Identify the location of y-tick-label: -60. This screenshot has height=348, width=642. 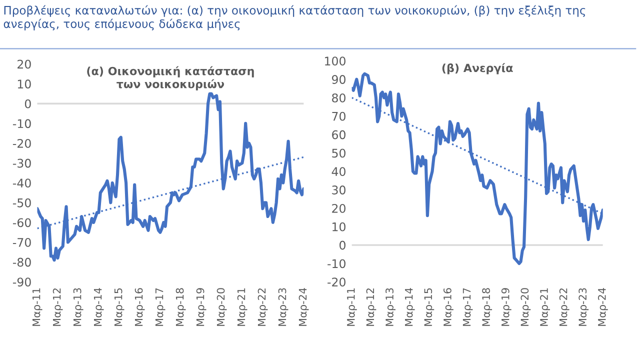
(21, 223).